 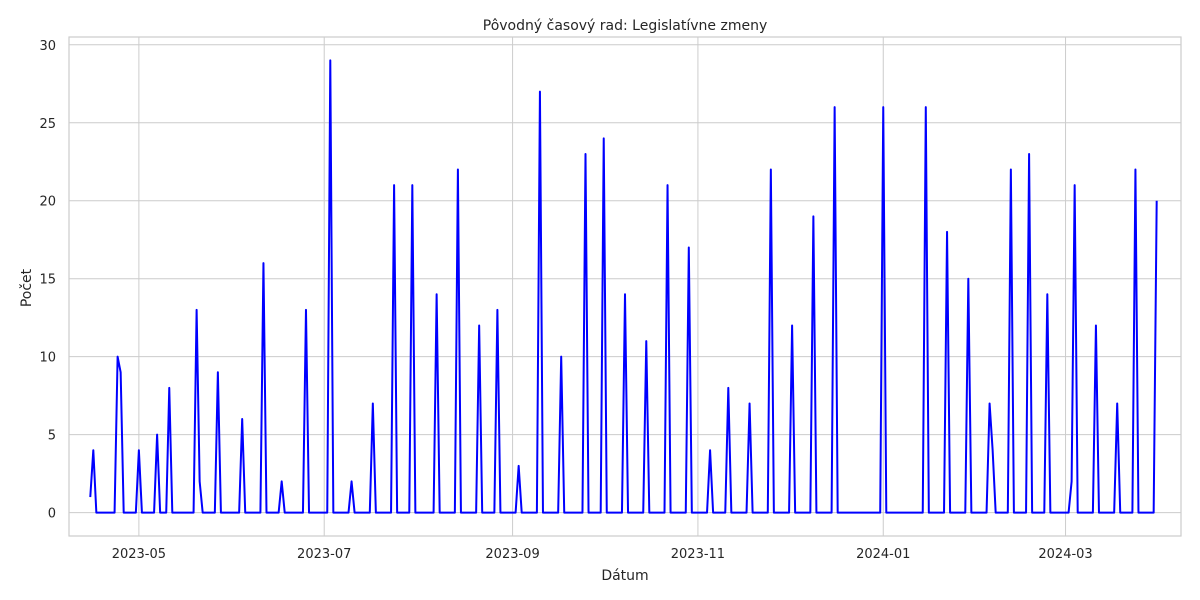 I want to click on y-tick-label: 15, so click(x=47, y=280).